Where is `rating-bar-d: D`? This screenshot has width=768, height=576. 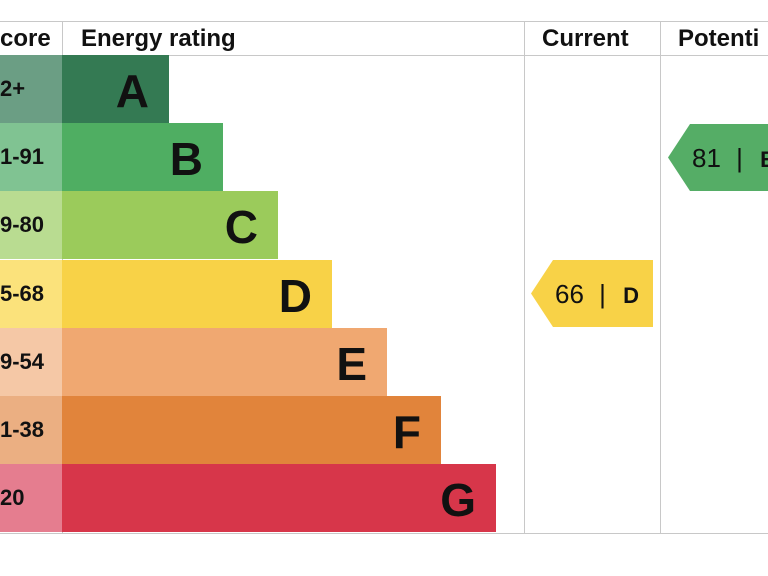 rating-bar-d: D is located at coordinates (197, 293).